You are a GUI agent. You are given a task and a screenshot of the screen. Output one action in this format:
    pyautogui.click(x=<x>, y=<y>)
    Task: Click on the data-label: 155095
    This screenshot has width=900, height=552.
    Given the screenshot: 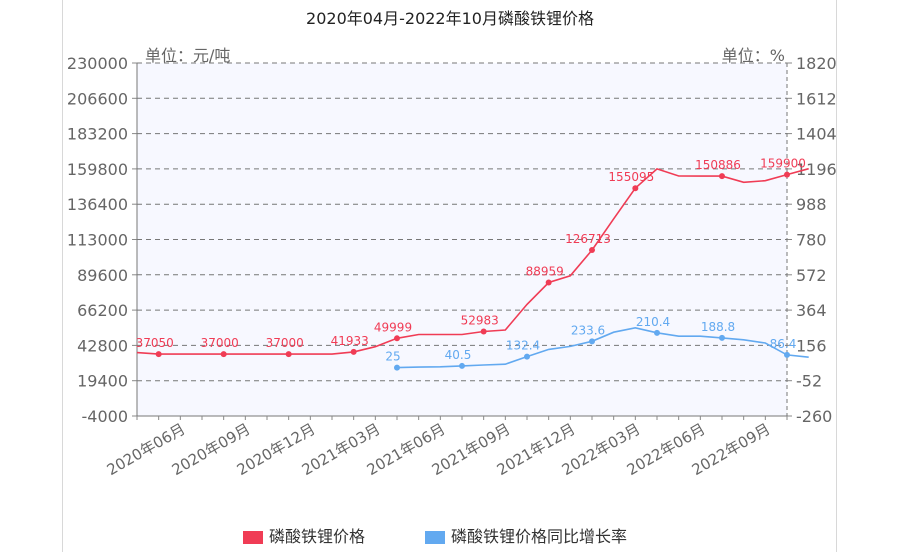 What is the action you would take?
    pyautogui.click(x=631, y=177)
    